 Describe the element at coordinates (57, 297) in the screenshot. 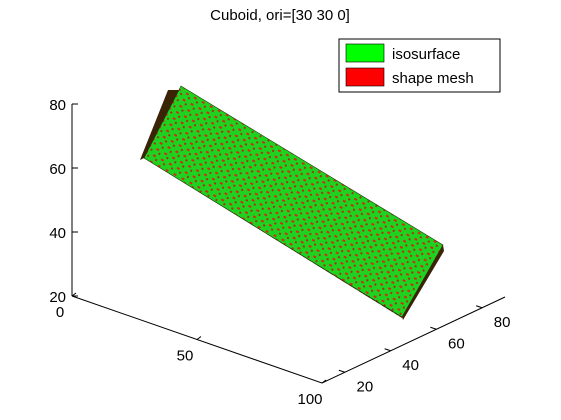

I see `z-tick-label: 20` at that location.